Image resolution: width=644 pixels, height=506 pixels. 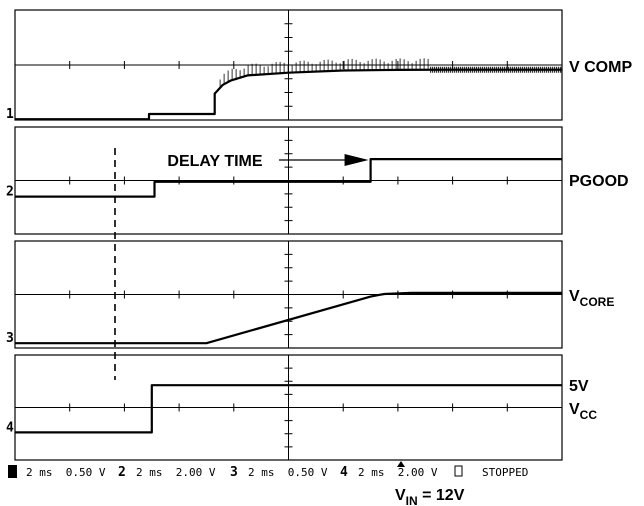 I want to click on channel-3-ground-marker: 3, so click(x=10, y=338).